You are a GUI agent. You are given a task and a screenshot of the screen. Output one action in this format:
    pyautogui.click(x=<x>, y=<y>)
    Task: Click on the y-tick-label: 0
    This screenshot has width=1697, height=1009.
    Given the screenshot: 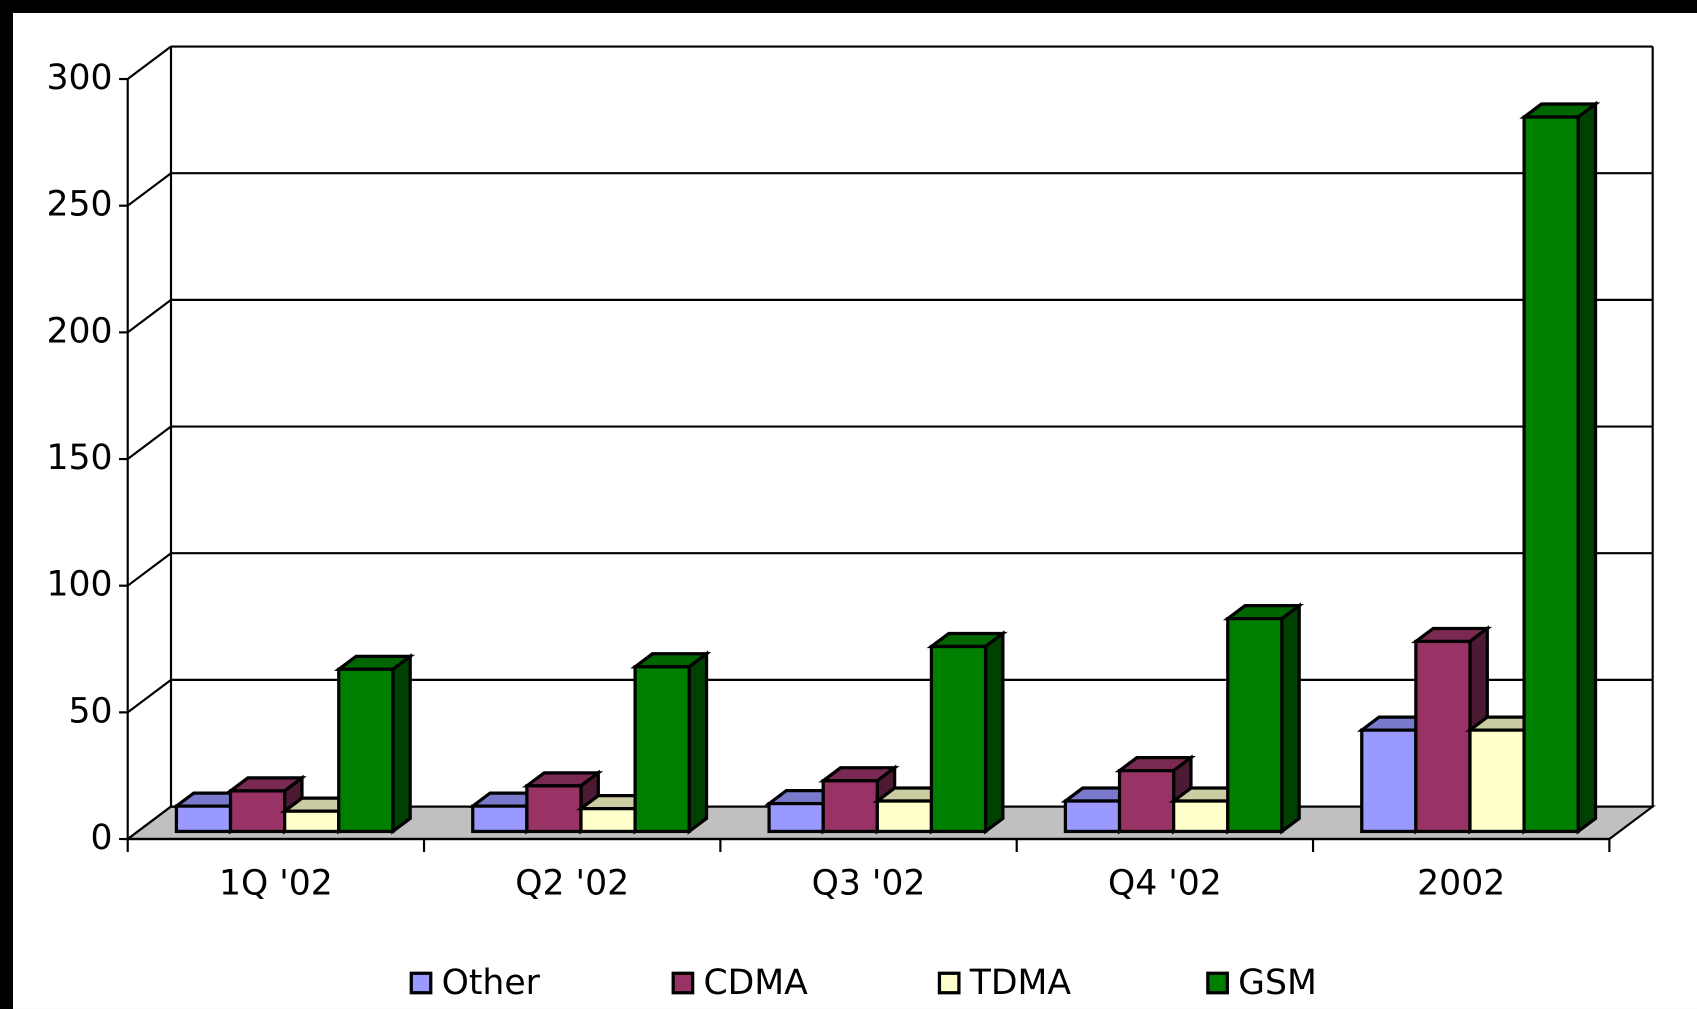 What is the action you would take?
    pyautogui.click(x=102, y=838)
    